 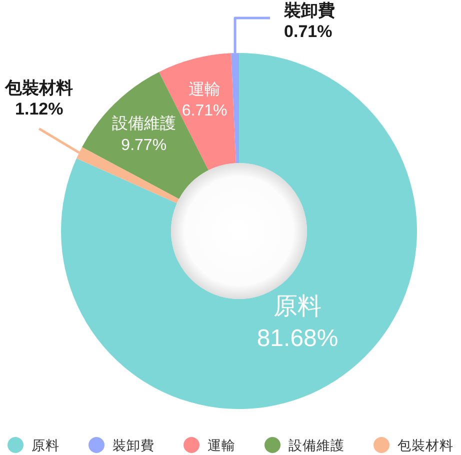 What do you see at coordinates (426, 445) in the screenshot?
I see `legend-label: 包裝材料` at bounding box center [426, 445].